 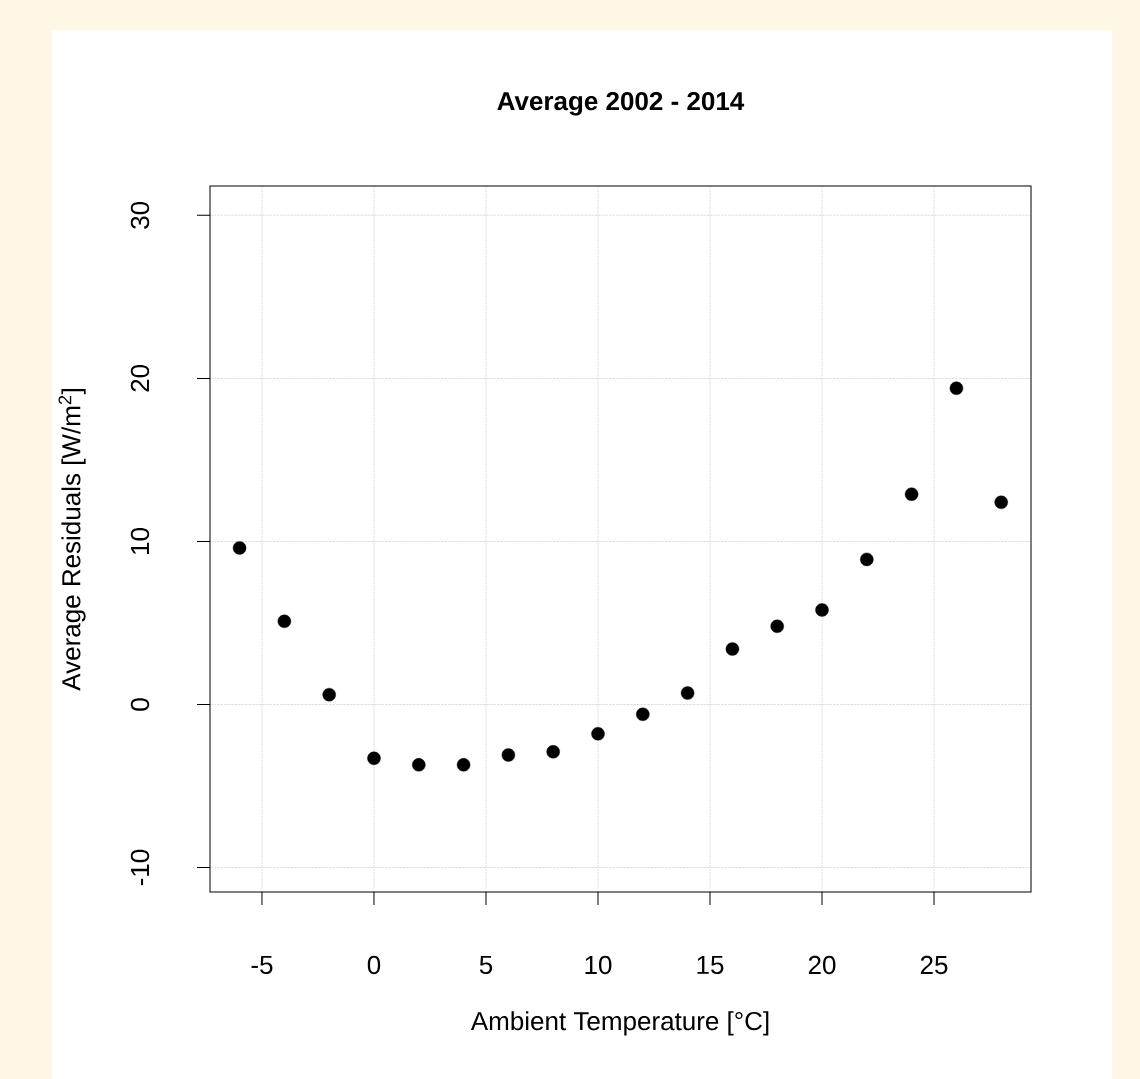 What do you see at coordinates (621, 103) in the screenshot?
I see `chart-title: Average 2002 - 2014` at bounding box center [621, 103].